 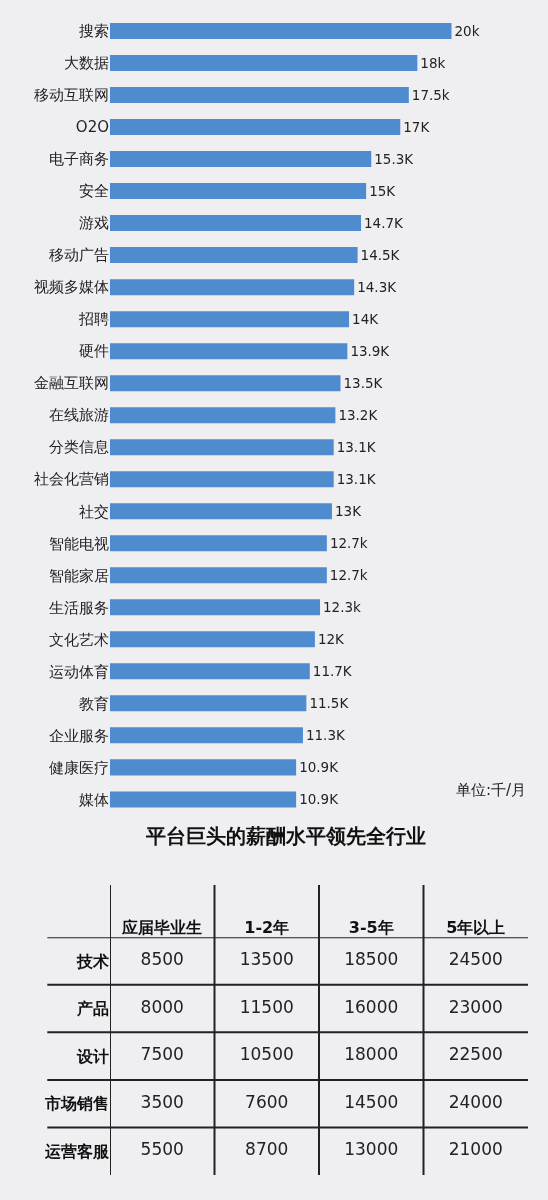 I want to click on data-label: 12.3k, so click(x=342, y=606).